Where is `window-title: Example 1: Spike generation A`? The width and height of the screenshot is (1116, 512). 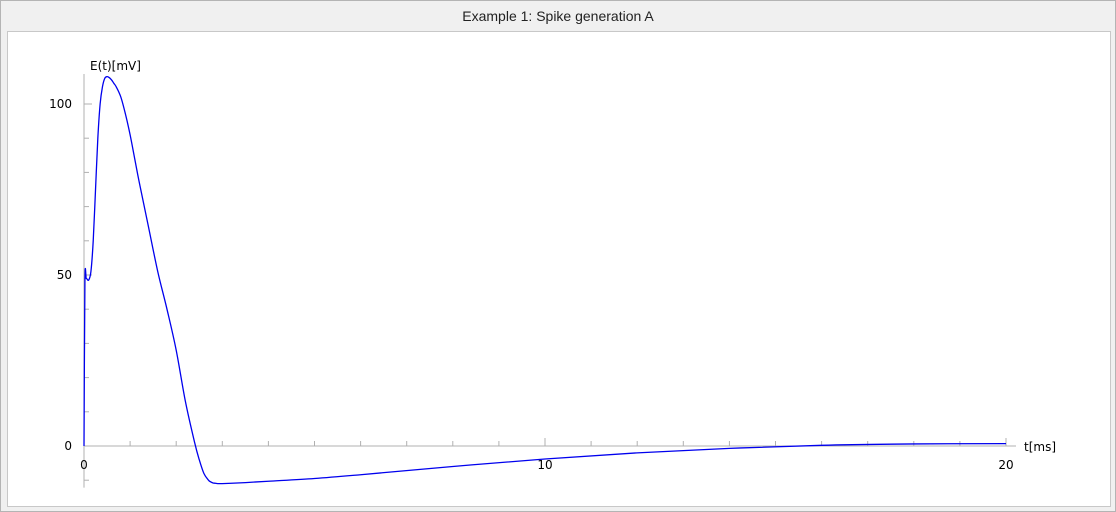 window-title: Example 1: Spike generation A is located at coordinates (558, 16).